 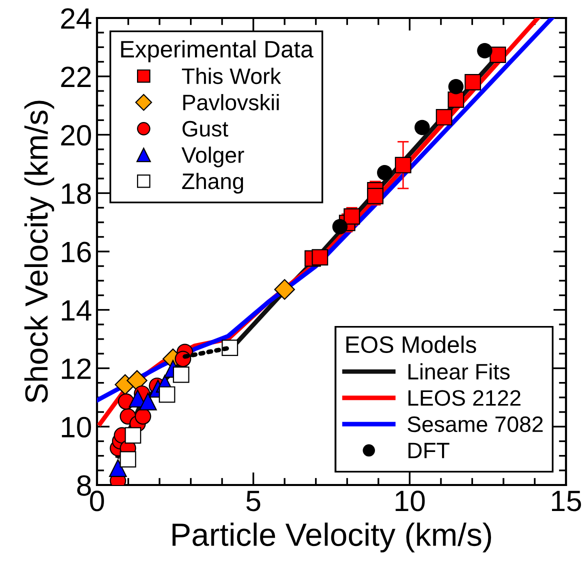 What do you see at coordinates (429, 450) in the screenshot?
I see `legend-label: DFT` at bounding box center [429, 450].